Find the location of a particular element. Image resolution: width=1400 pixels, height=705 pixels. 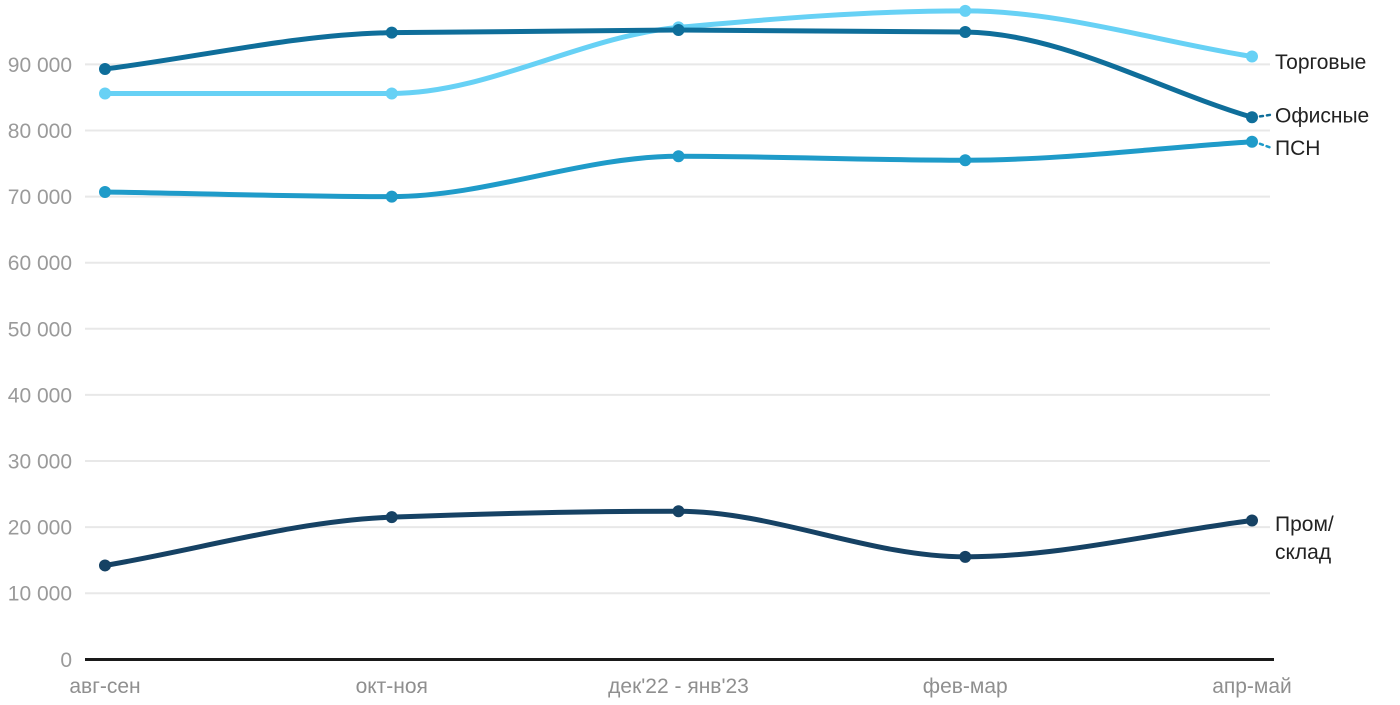

x-axis-label: авг-сен is located at coordinates (104, 686).